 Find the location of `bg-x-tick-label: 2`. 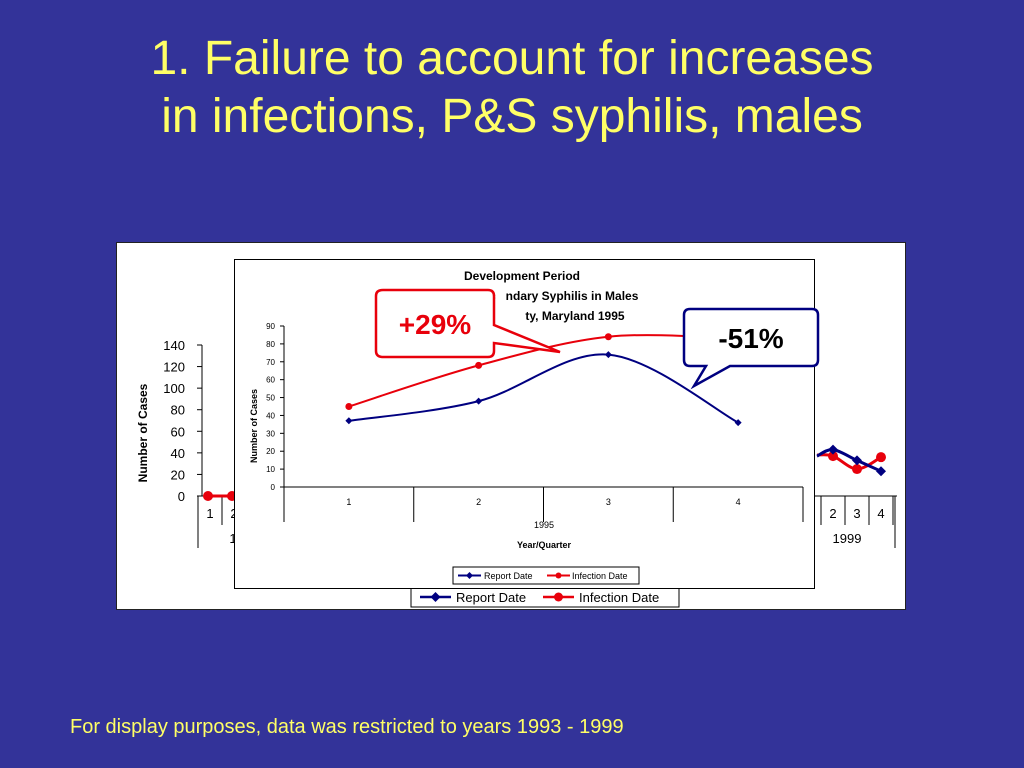

bg-x-tick-label: 2 is located at coordinates (832, 513).